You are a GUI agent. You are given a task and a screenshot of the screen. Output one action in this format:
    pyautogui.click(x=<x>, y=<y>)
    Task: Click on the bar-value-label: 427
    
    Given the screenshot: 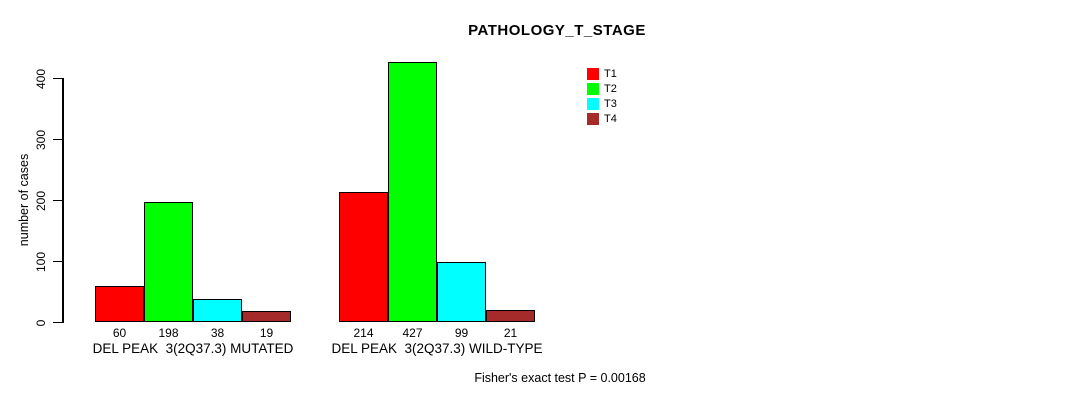 What is the action you would take?
    pyautogui.click(x=412, y=333)
    